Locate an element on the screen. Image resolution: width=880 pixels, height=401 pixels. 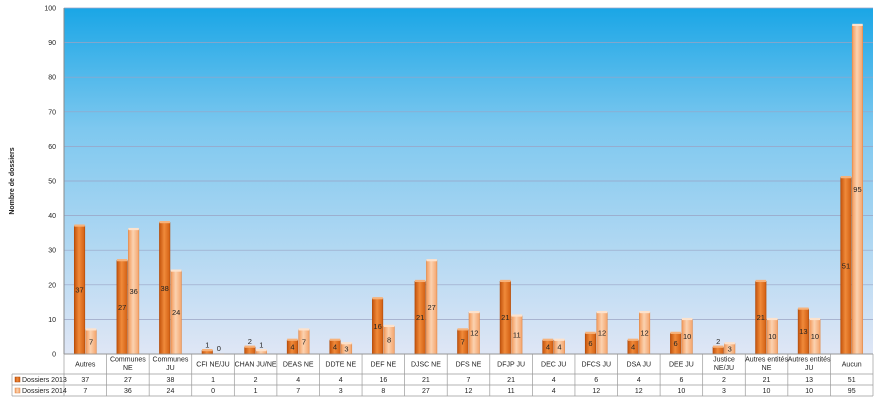
table-cell: 1 is located at coordinates (256, 391).